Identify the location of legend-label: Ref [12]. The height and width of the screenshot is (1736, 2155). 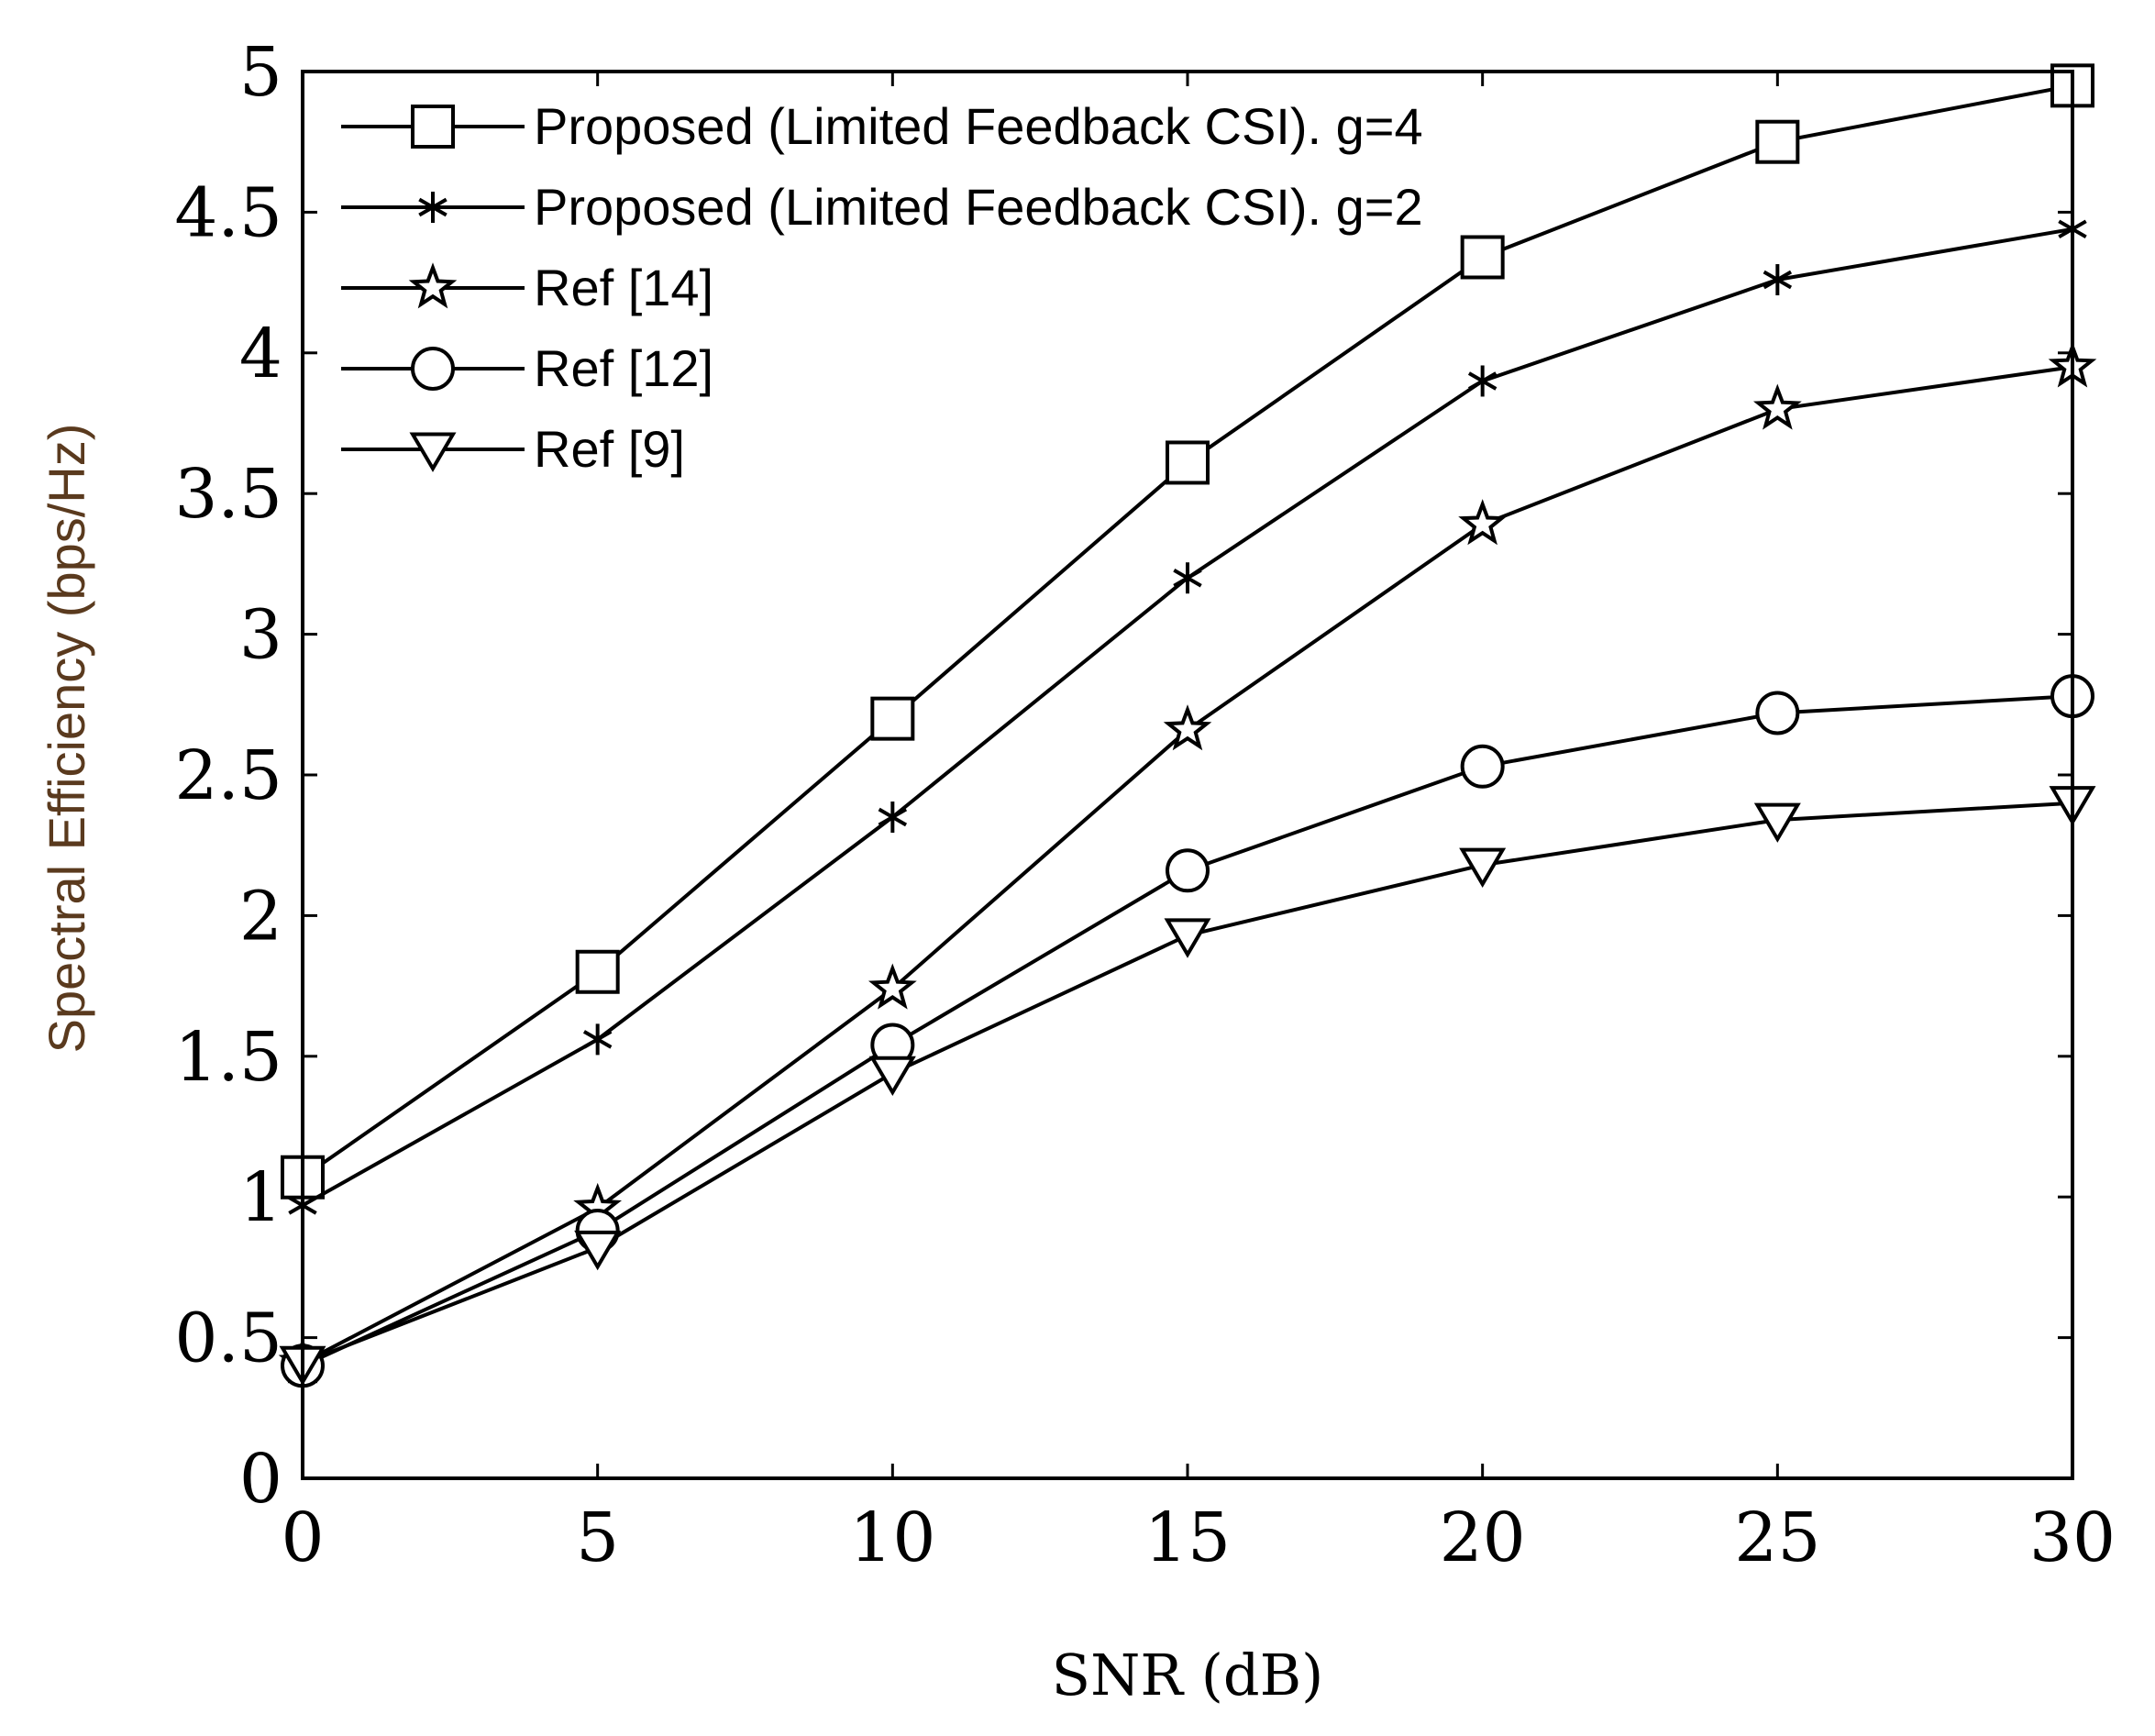
(623, 368).